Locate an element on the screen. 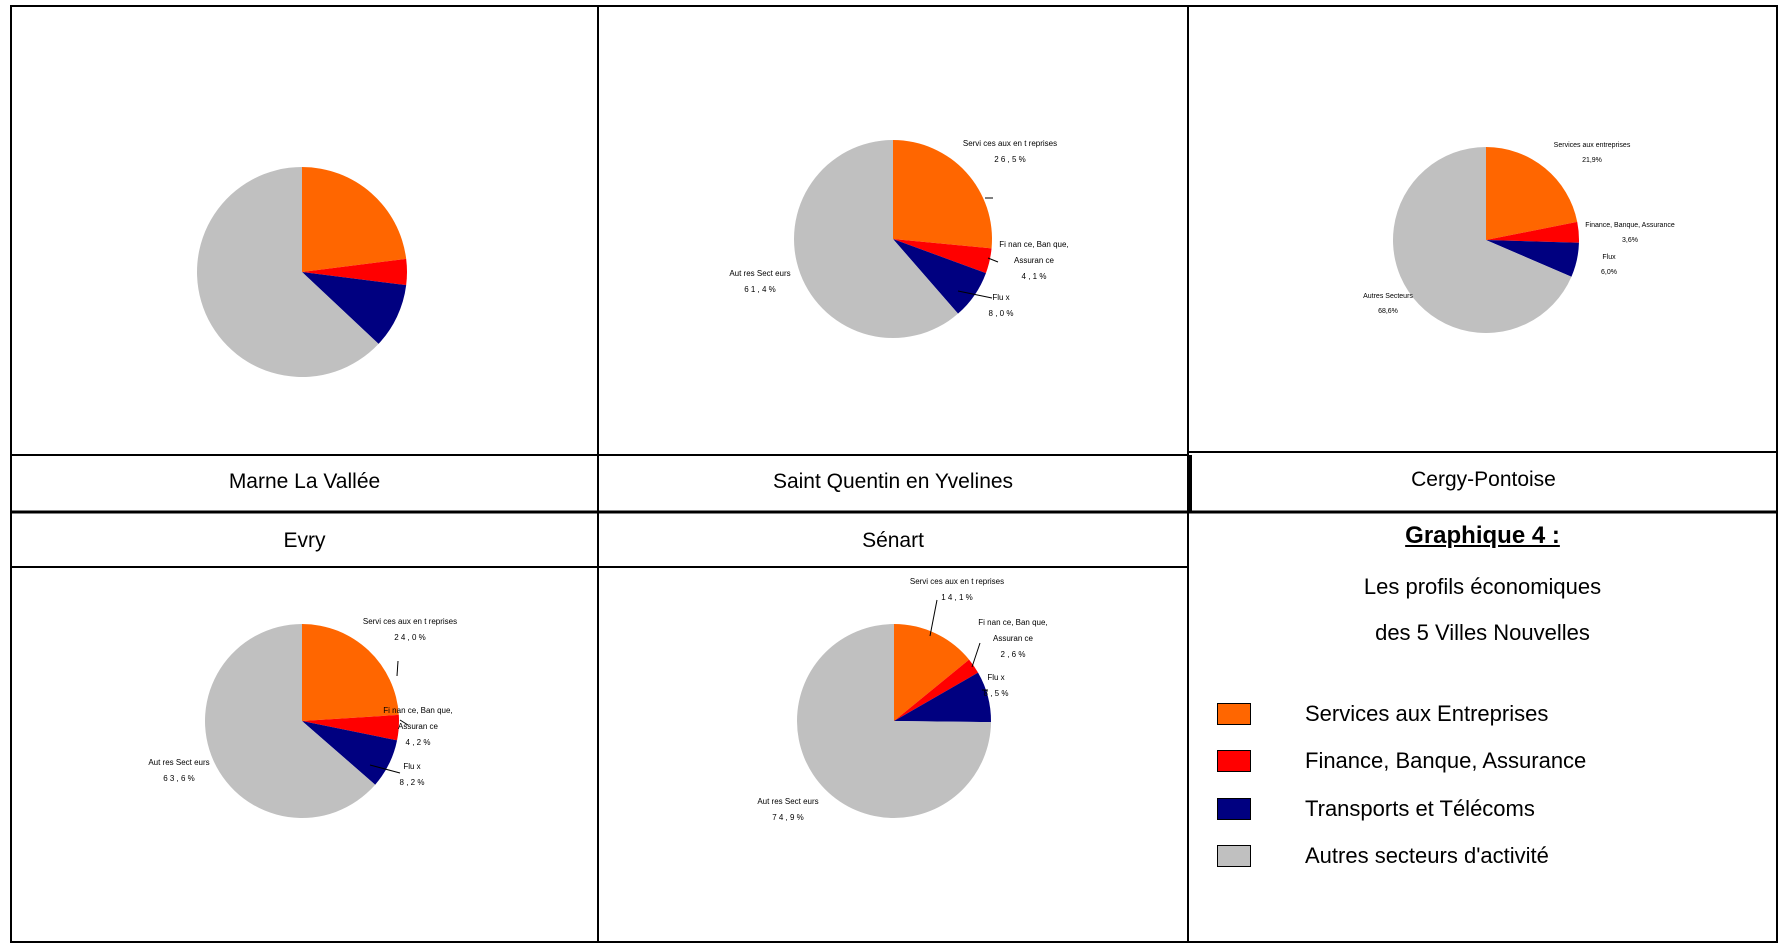 This screenshot has height=944, width=1780. pie-label-2-2-0: Flux is located at coordinates (1609, 257).